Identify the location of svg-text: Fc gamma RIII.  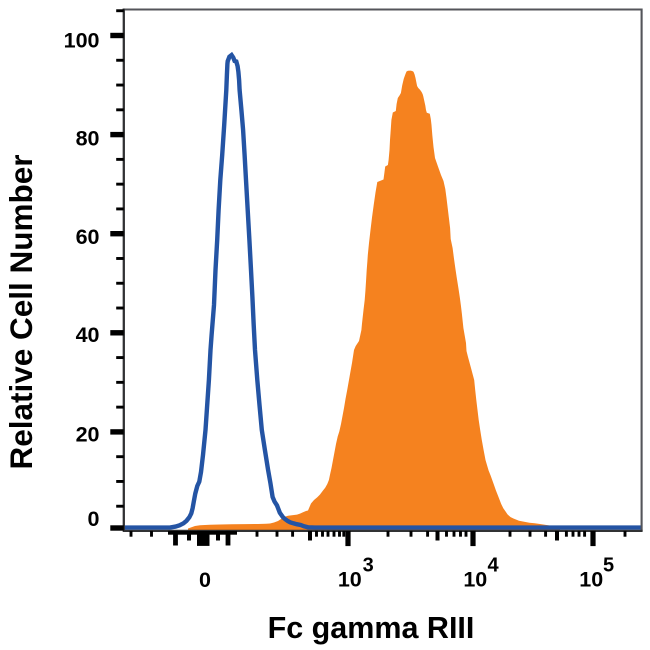
(371, 628).